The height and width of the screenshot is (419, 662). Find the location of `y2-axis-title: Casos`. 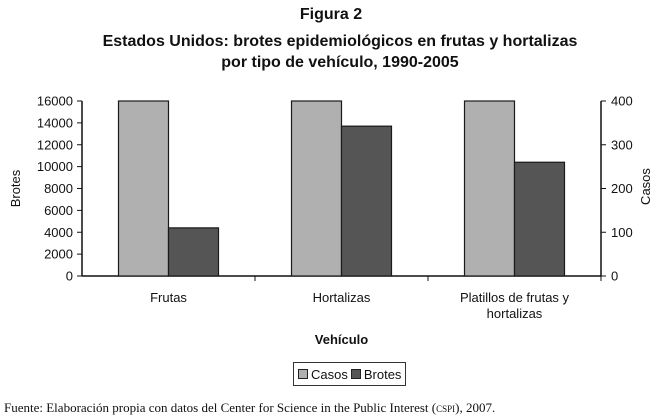

y2-axis-title: Casos is located at coordinates (645, 186).